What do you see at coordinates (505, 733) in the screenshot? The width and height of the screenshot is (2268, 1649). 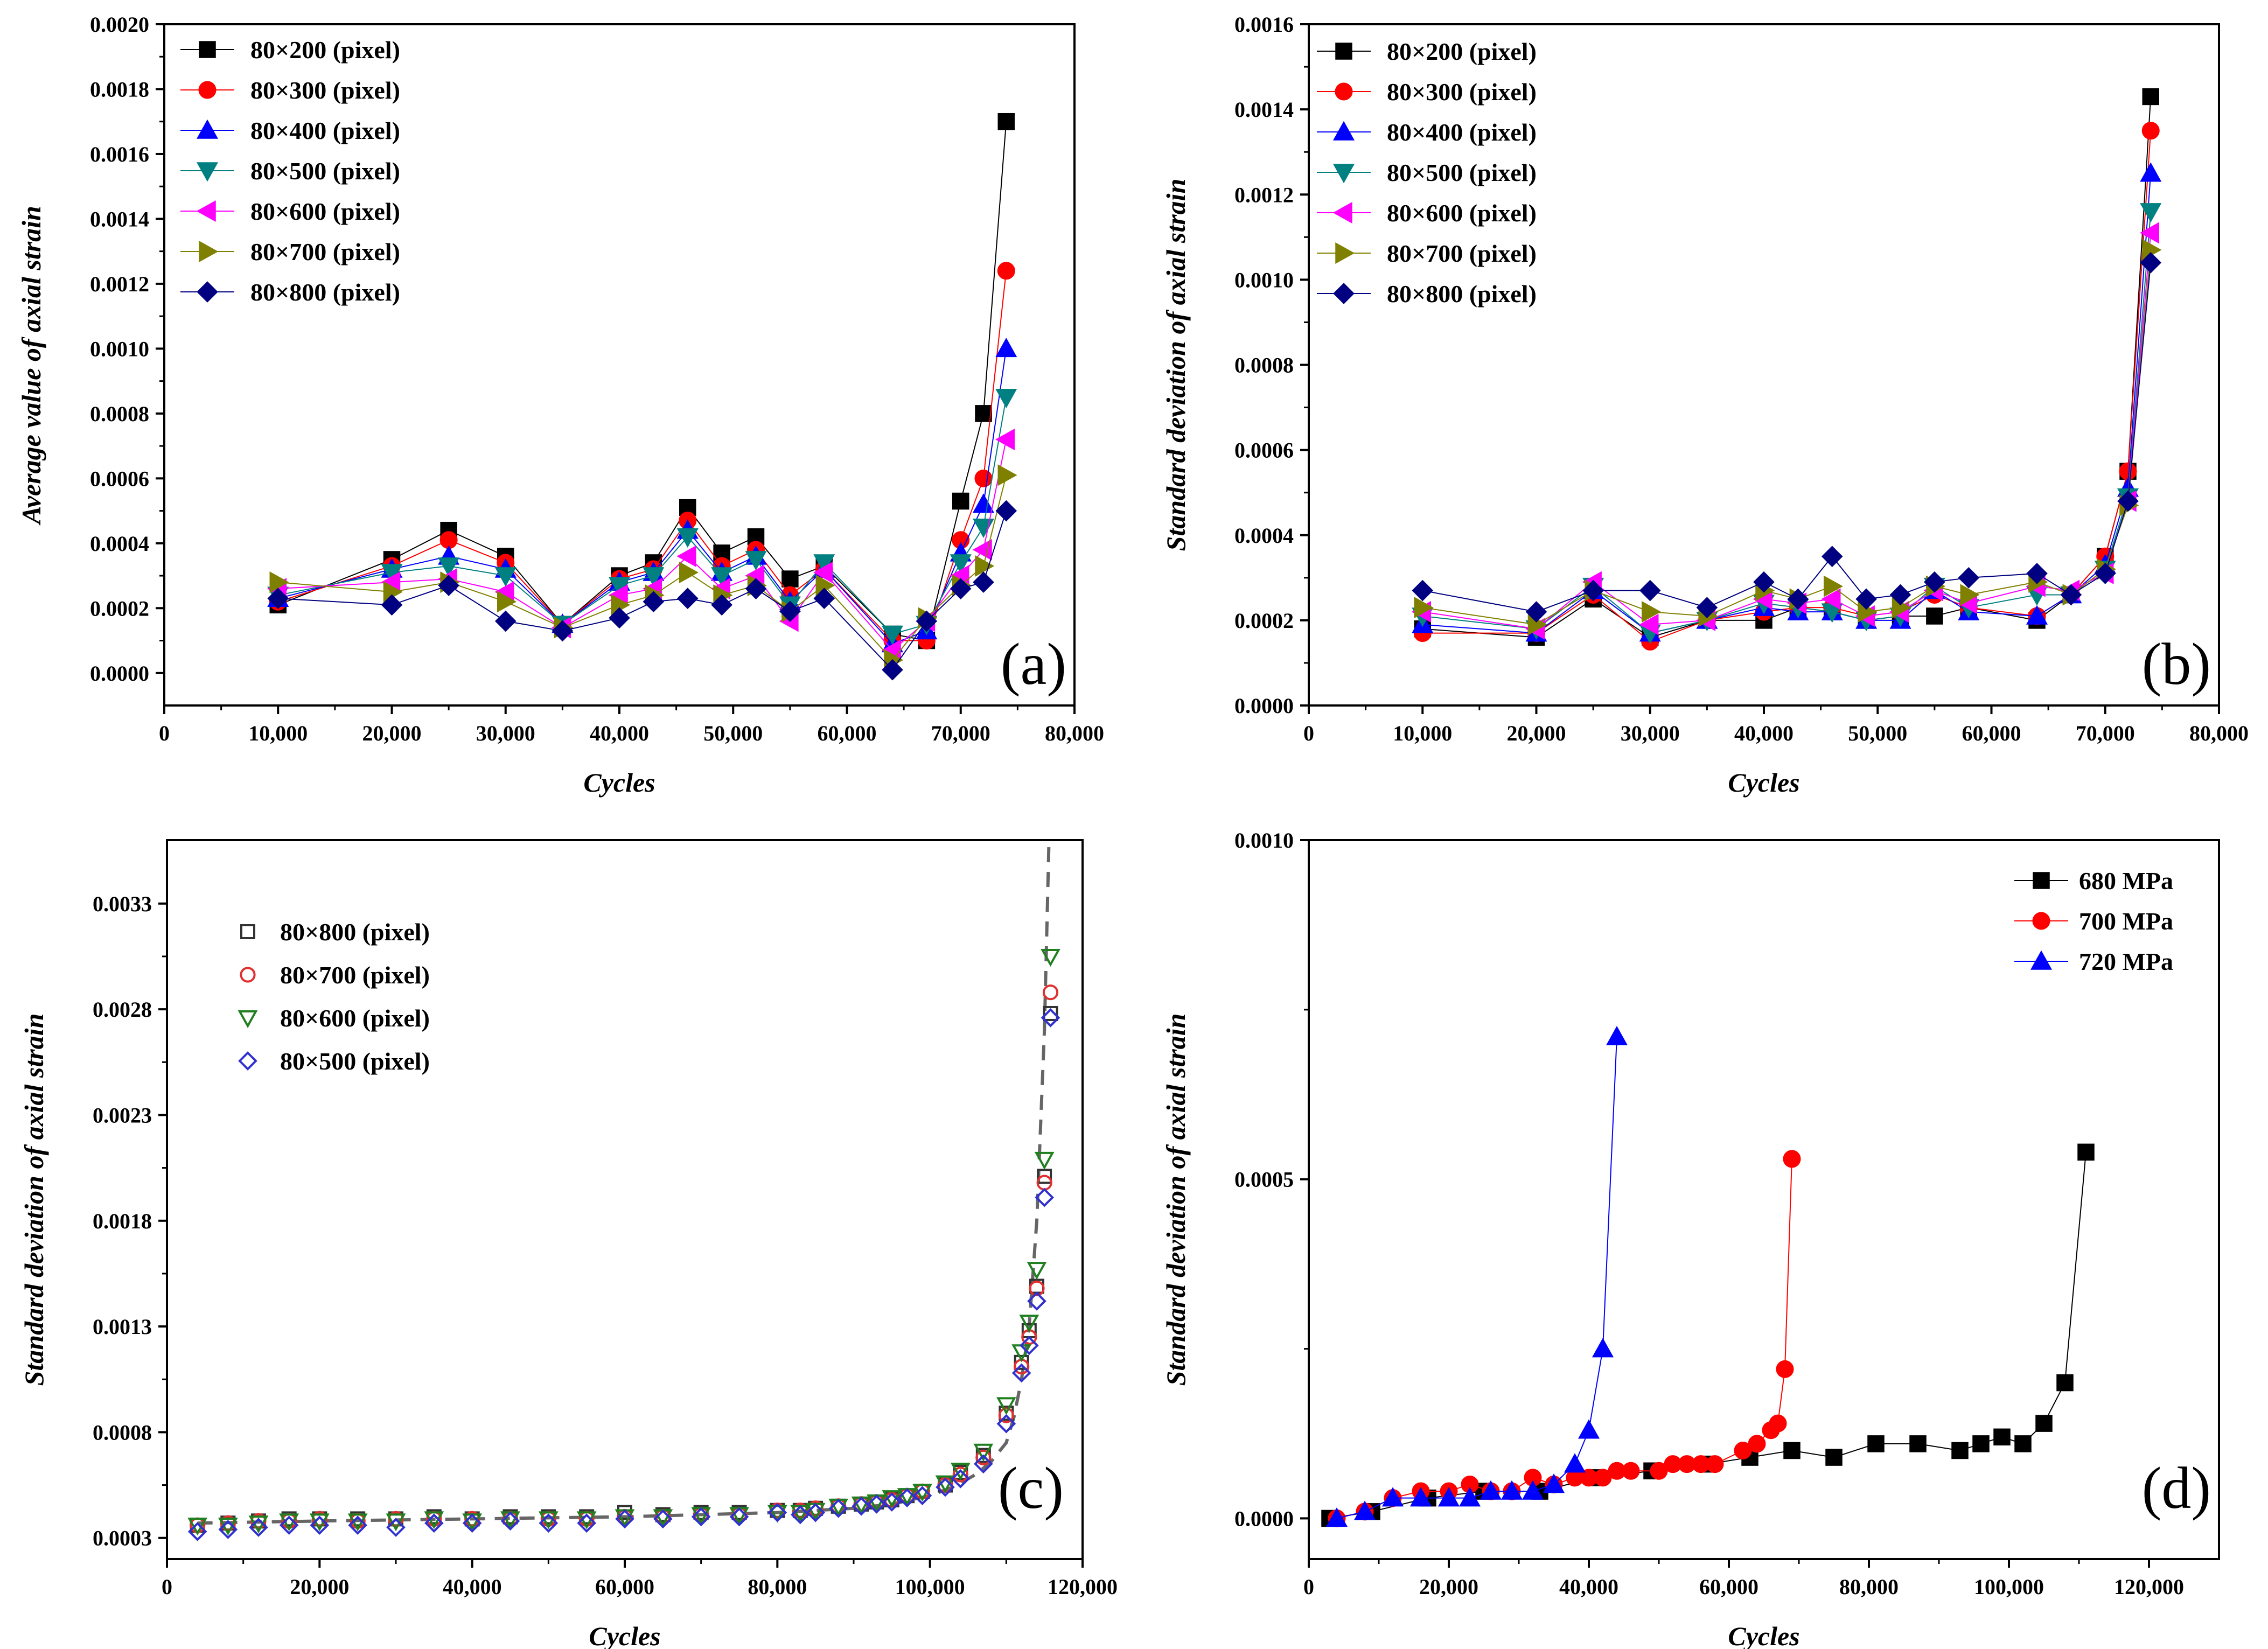 I see `x-tick-label: 30,000` at bounding box center [505, 733].